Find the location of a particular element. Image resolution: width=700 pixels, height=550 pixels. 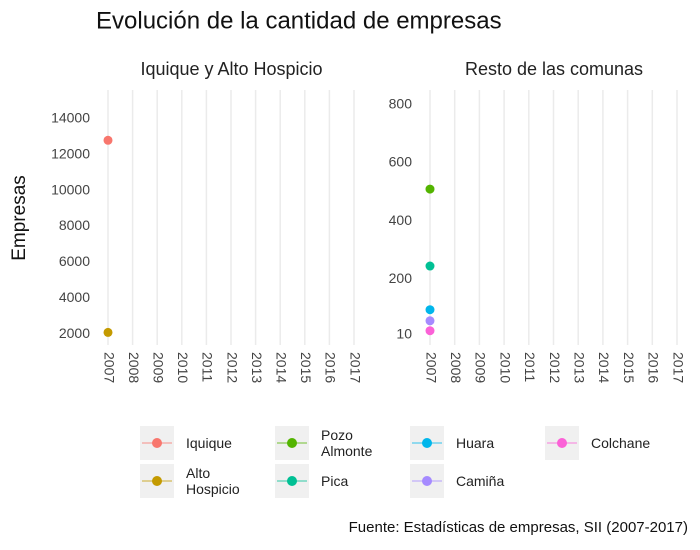

y-tick-label: 8000 is located at coordinates (74, 225).